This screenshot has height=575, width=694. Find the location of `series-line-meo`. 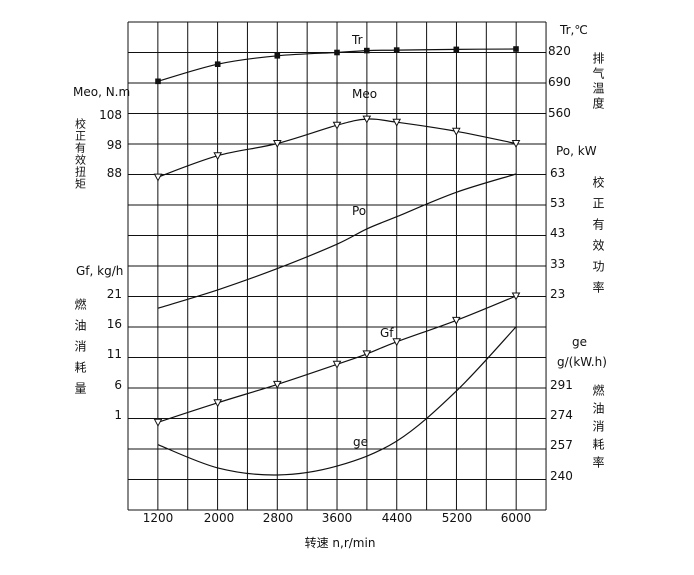

series-line-meo is located at coordinates (337, 148).